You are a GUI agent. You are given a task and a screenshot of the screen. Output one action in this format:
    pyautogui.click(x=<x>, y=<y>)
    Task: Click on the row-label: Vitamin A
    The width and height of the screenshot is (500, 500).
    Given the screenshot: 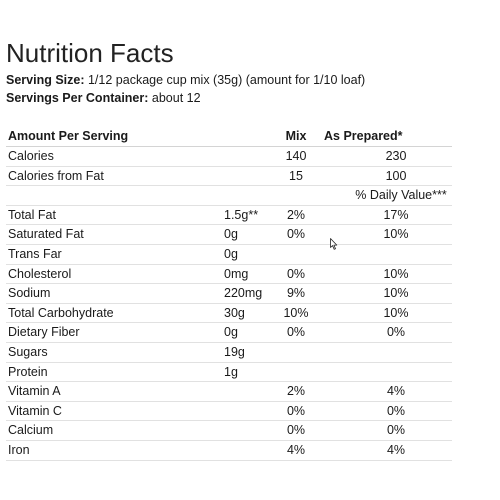 What is the action you would take?
    pyautogui.click(x=34, y=391)
    